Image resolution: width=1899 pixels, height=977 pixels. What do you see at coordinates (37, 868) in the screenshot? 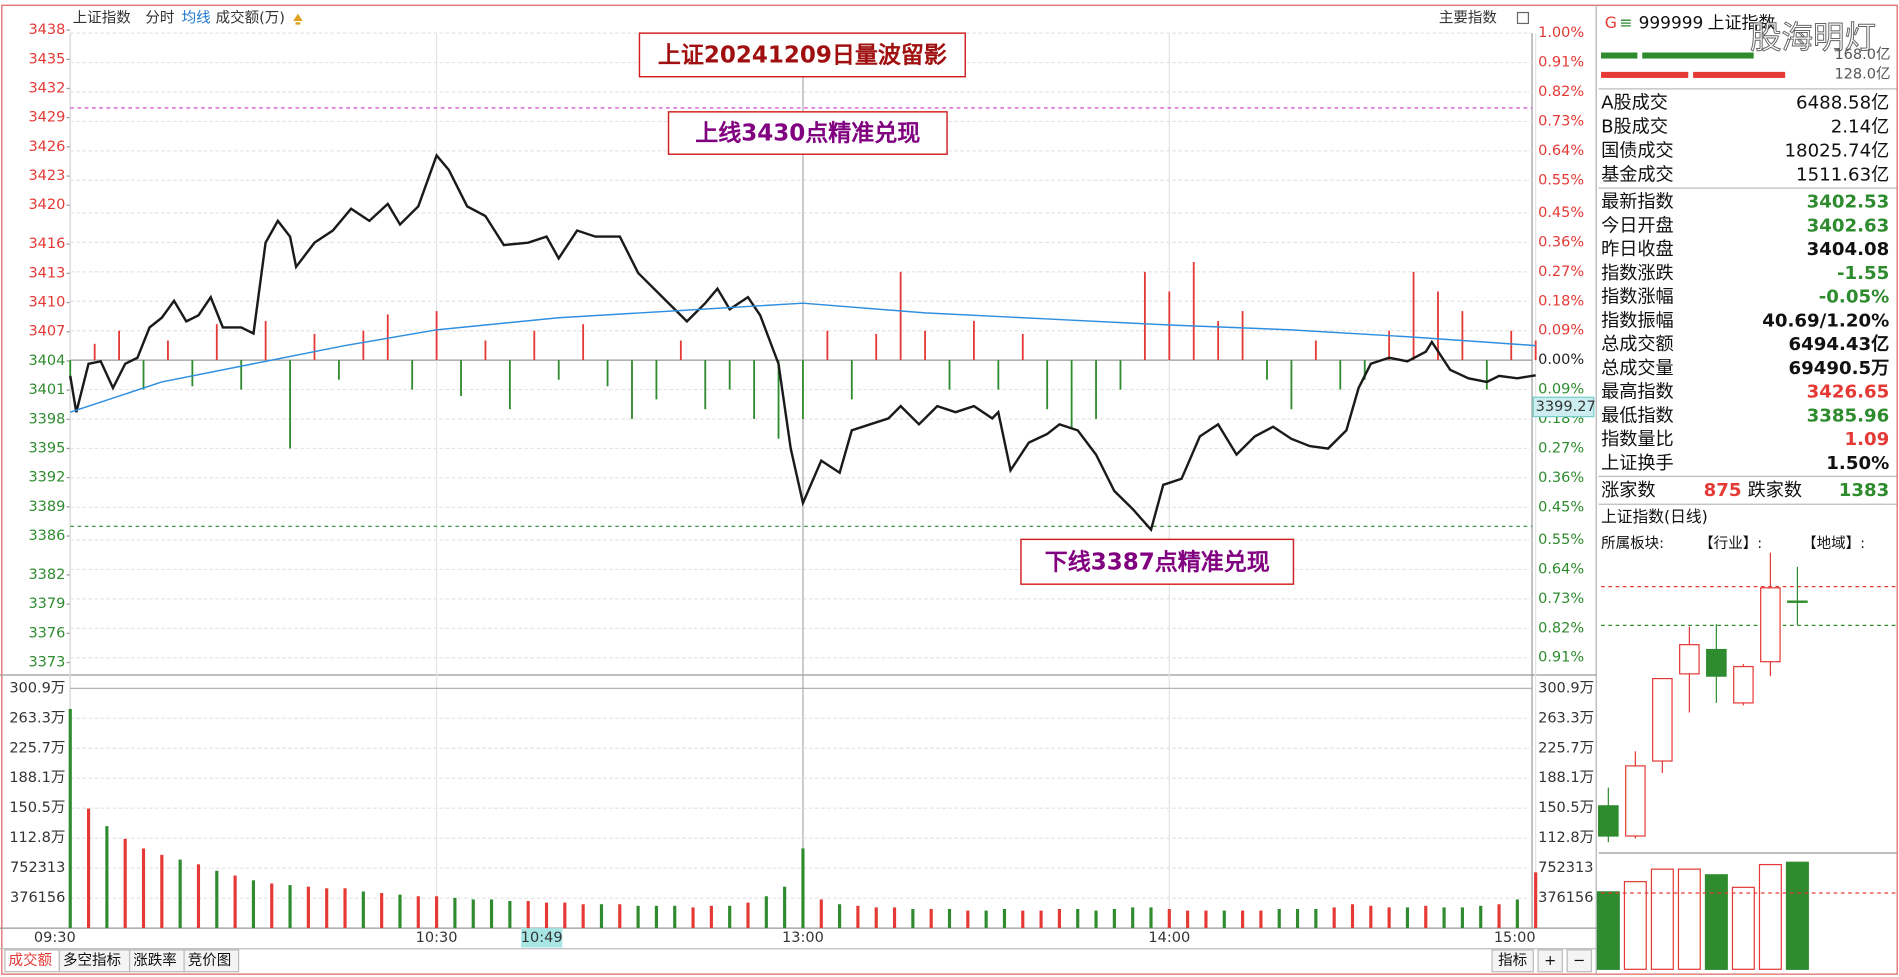
I see `volume-tick-label: 752313` at bounding box center [37, 868].